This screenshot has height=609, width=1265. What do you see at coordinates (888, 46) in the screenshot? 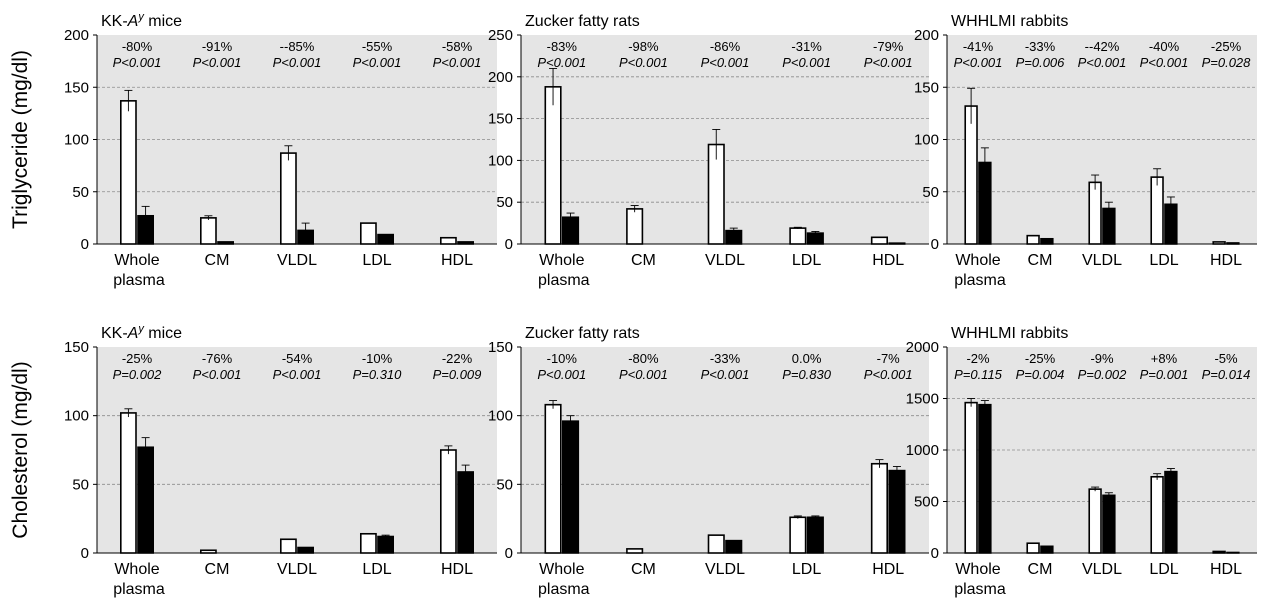
I see `change-label: -79%` at bounding box center [888, 46].